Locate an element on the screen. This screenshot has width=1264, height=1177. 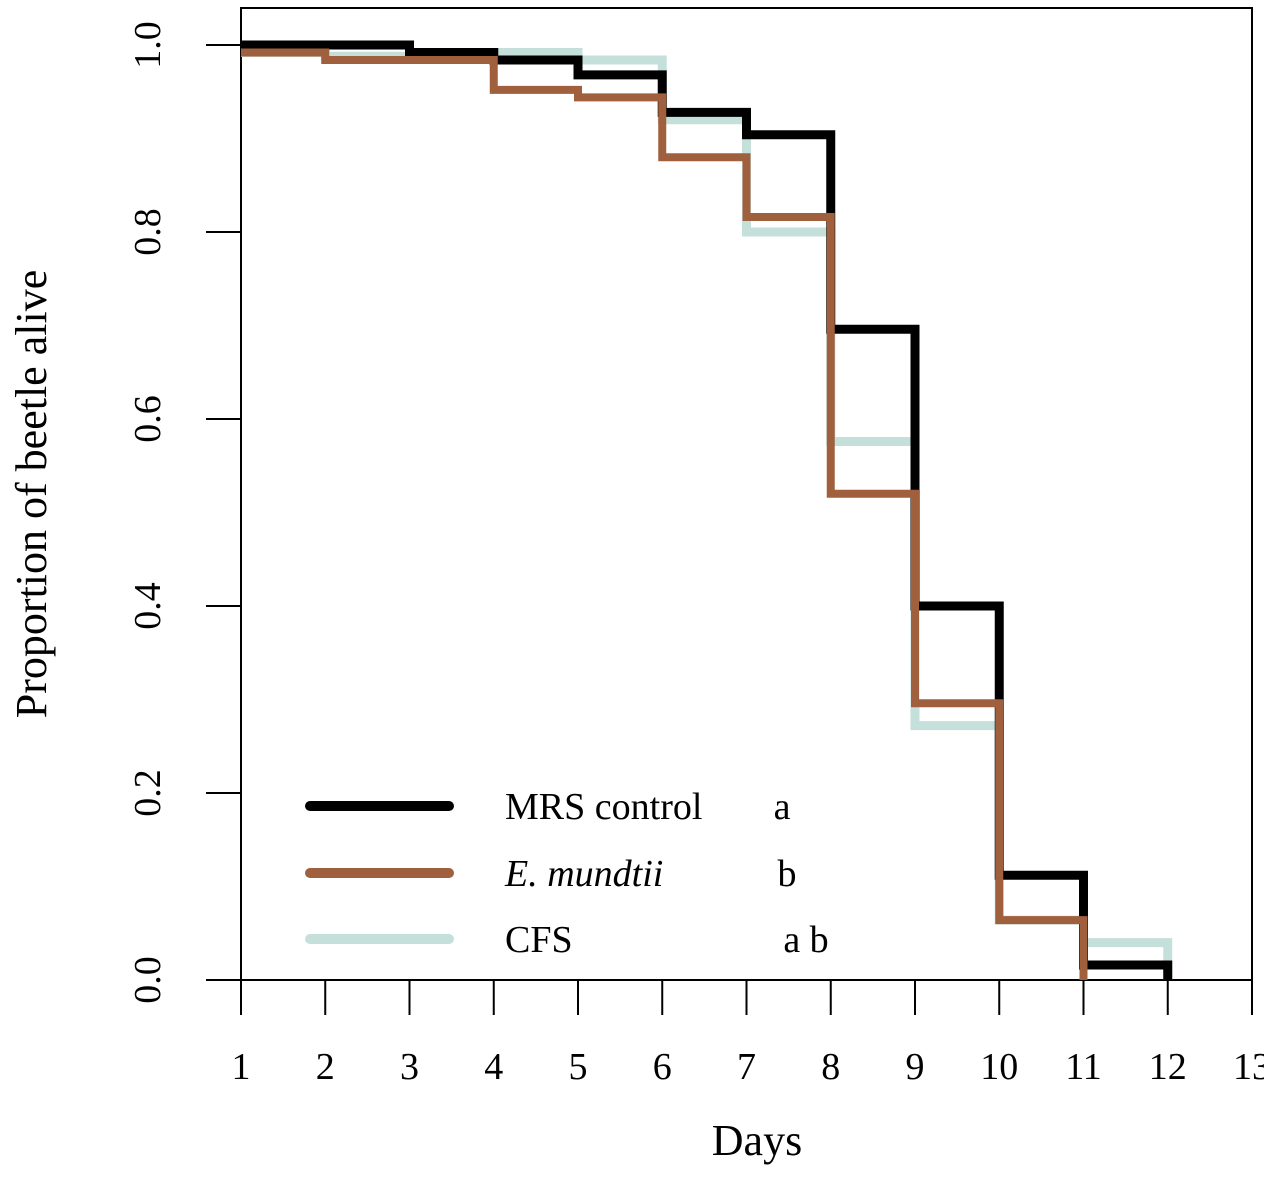
x-tick-label: 2 is located at coordinates (325, 1067).